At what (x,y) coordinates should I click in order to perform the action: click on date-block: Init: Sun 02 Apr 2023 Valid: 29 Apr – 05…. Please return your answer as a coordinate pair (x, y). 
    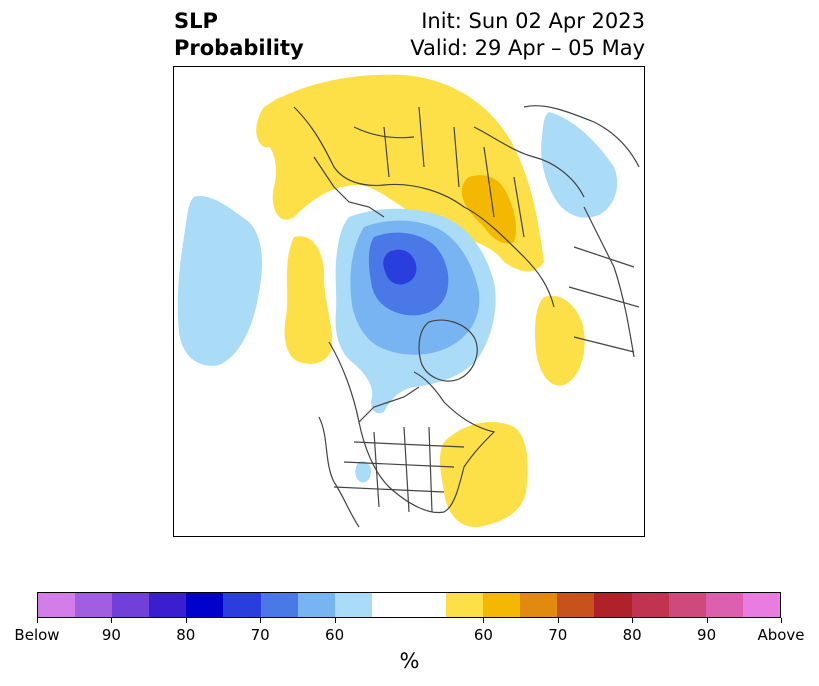
    Looking at the image, I should click on (527, 35).